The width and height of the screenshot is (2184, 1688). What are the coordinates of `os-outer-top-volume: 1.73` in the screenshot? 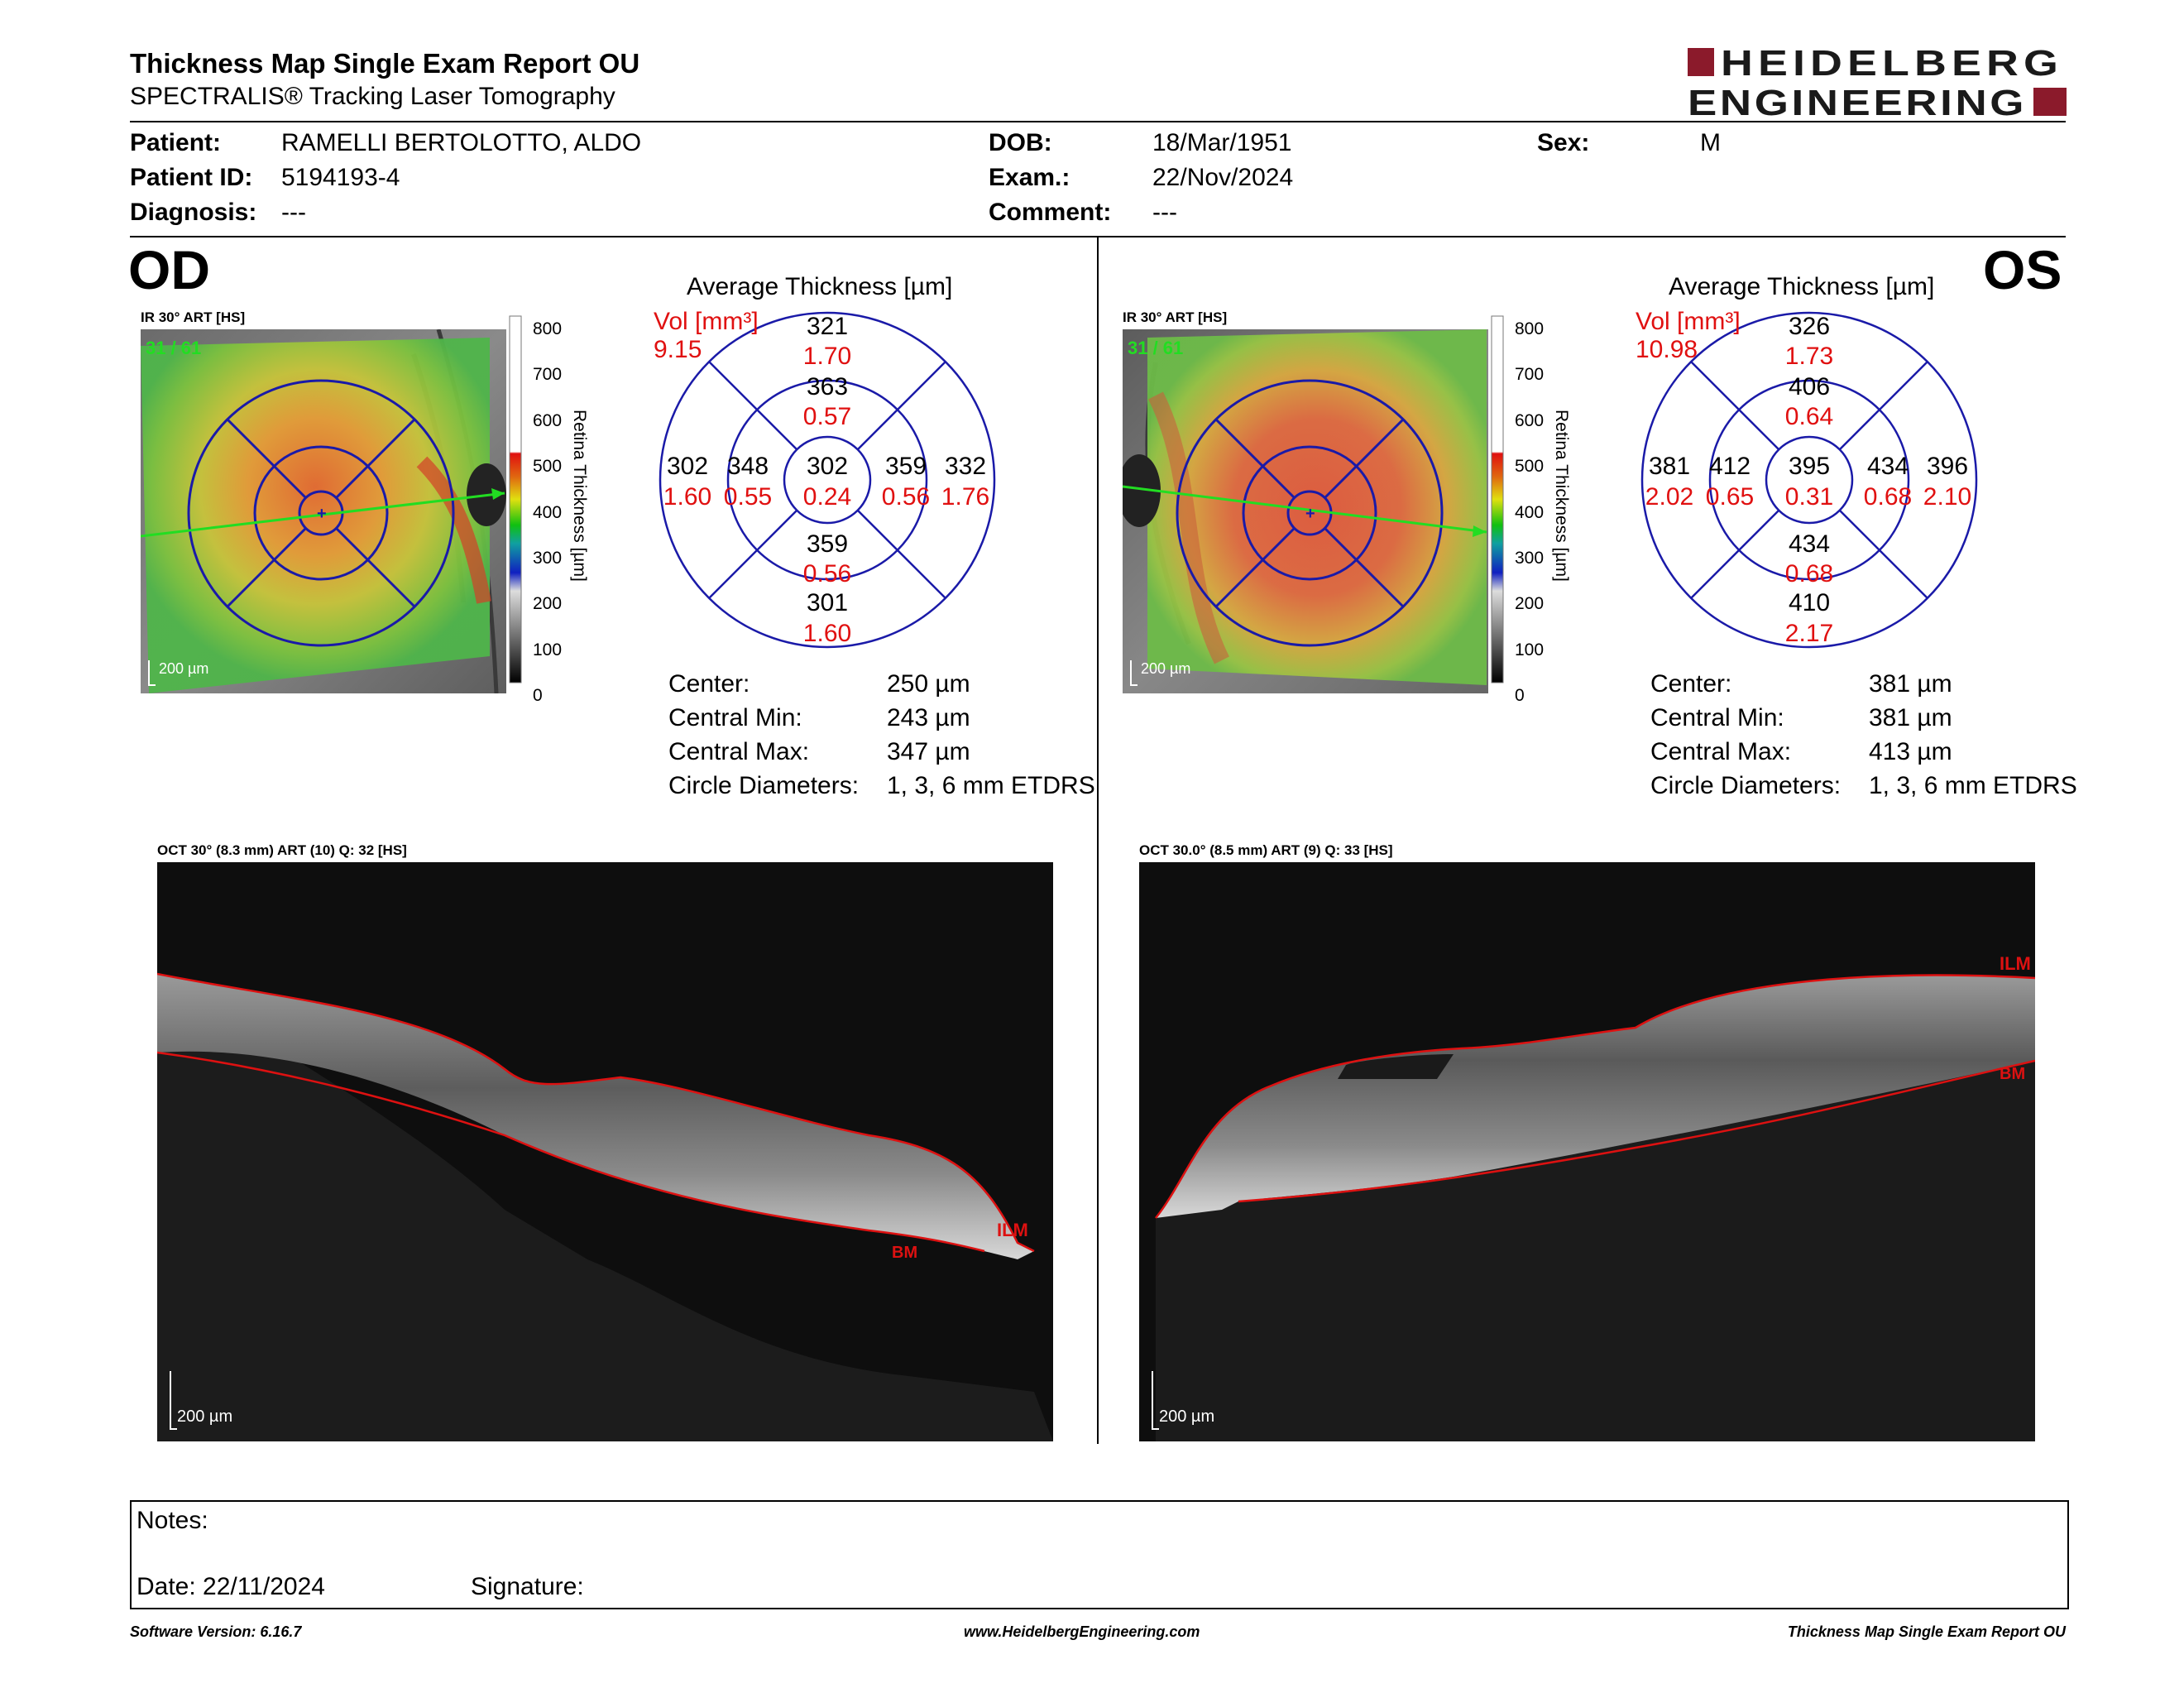 It's located at (1809, 356).